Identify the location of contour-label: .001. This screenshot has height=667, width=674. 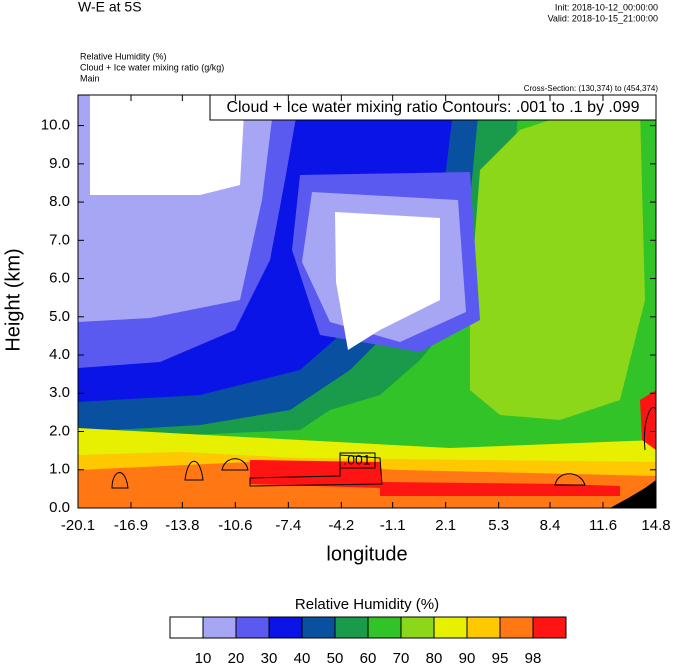
(356, 460).